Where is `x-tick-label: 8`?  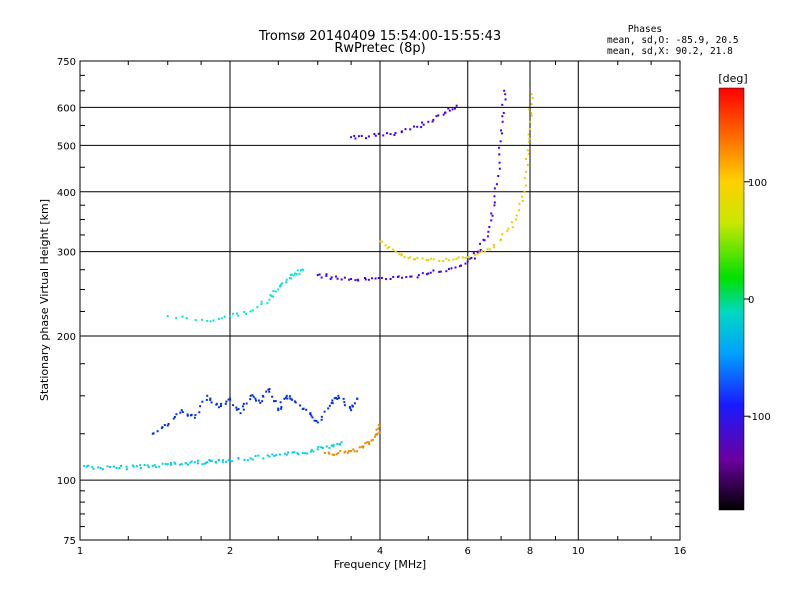
x-tick-label: 8 is located at coordinates (530, 551).